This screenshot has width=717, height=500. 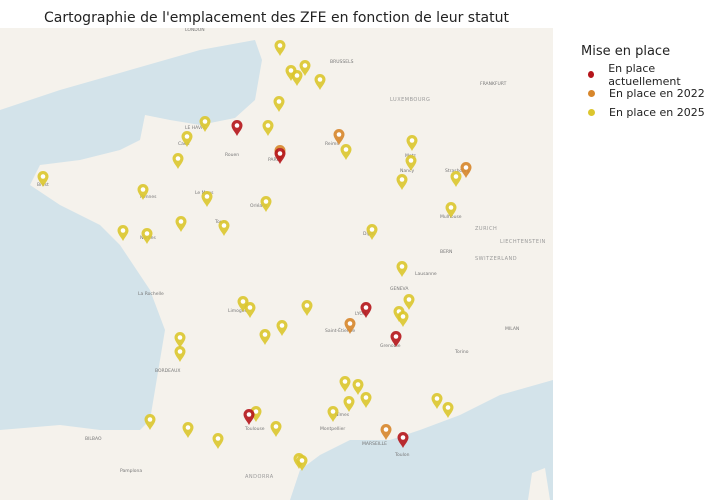 What do you see at coordinates (274, 160) in the screenshot?
I see `map-label: PARIS` at bounding box center [274, 160].